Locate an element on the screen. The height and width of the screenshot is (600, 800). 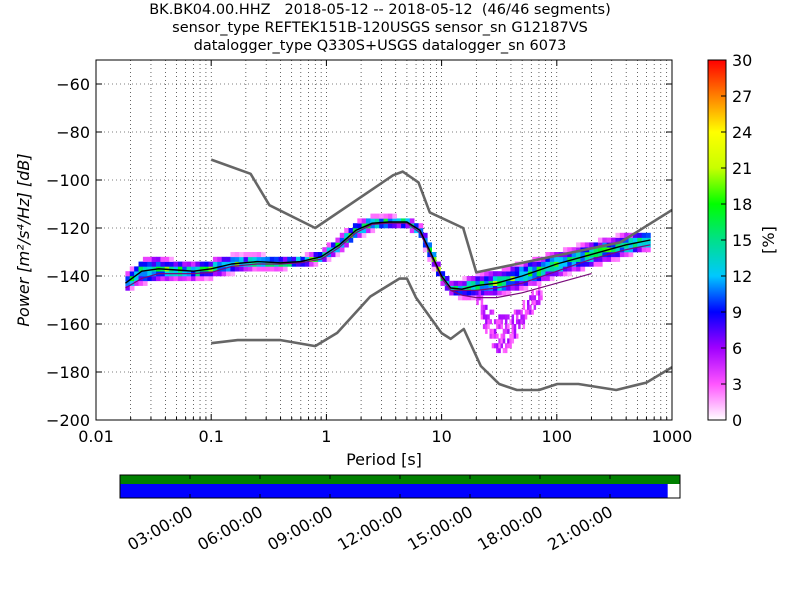
x-tick-label: 10 is located at coordinates (441, 436).